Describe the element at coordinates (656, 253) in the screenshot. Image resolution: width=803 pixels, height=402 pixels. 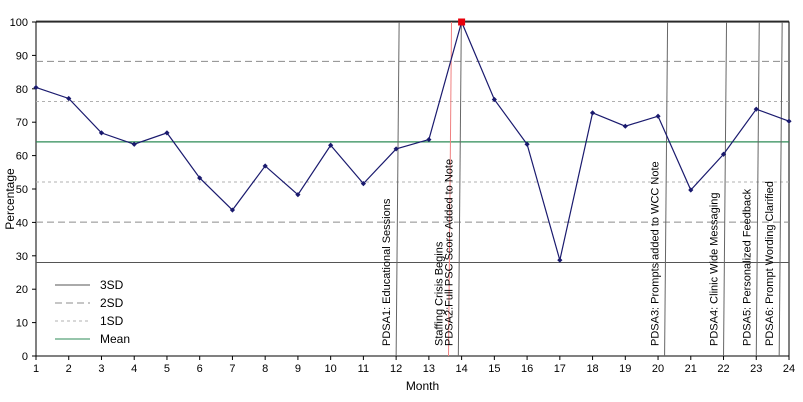
I see `annotation-label-4: PDSA3: Prompts added to WCC Note` at that location.